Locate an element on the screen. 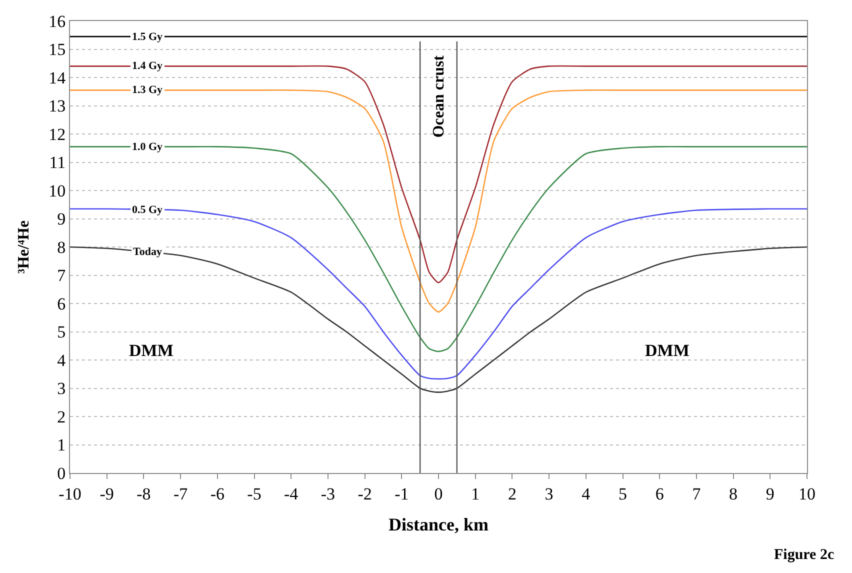 This screenshot has height=573, width=852. y-tick-label: 15 is located at coordinates (57, 50).